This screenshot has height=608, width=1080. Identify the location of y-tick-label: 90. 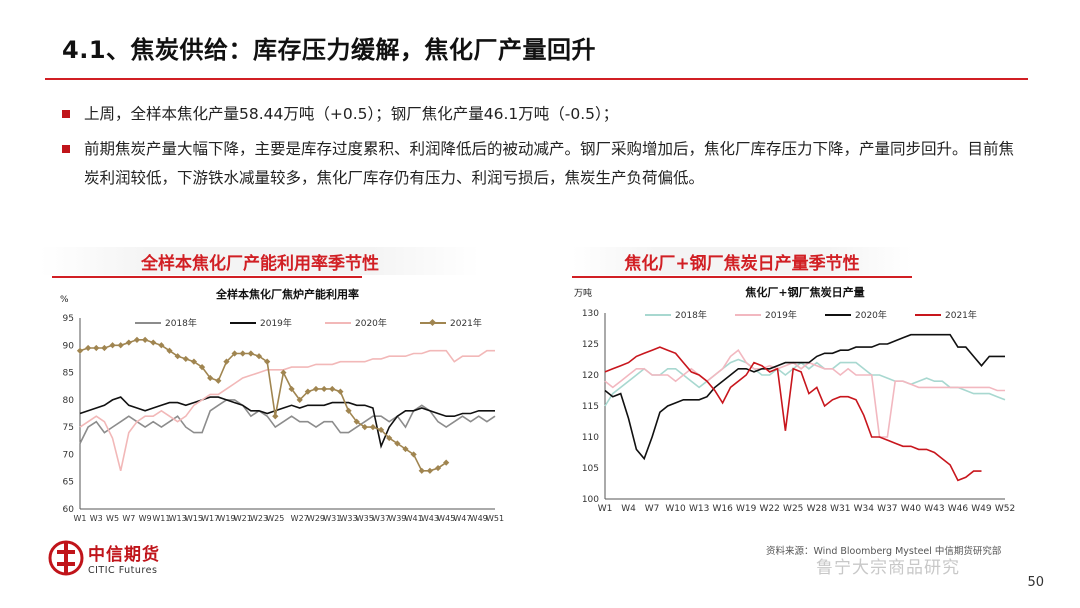
(69, 346).